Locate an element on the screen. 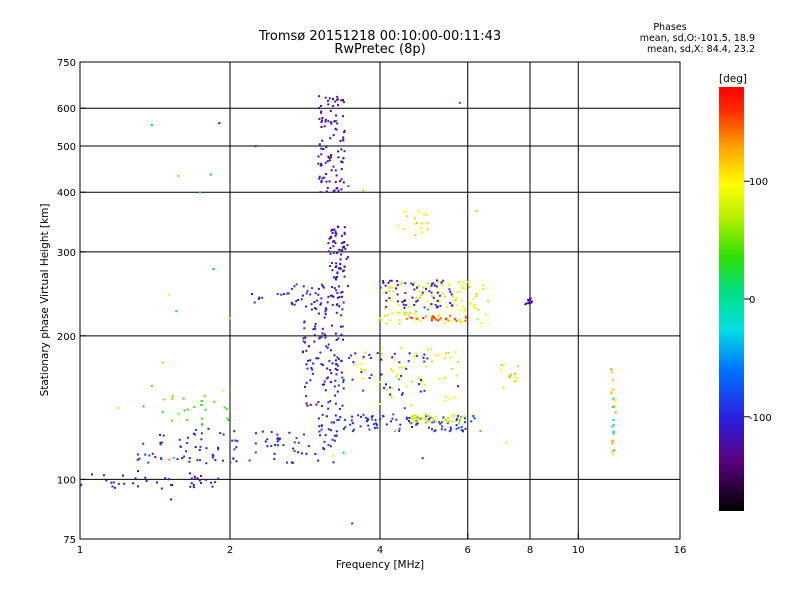 This screenshot has height=600, width=800. x-tick-label: 10 is located at coordinates (578, 550).